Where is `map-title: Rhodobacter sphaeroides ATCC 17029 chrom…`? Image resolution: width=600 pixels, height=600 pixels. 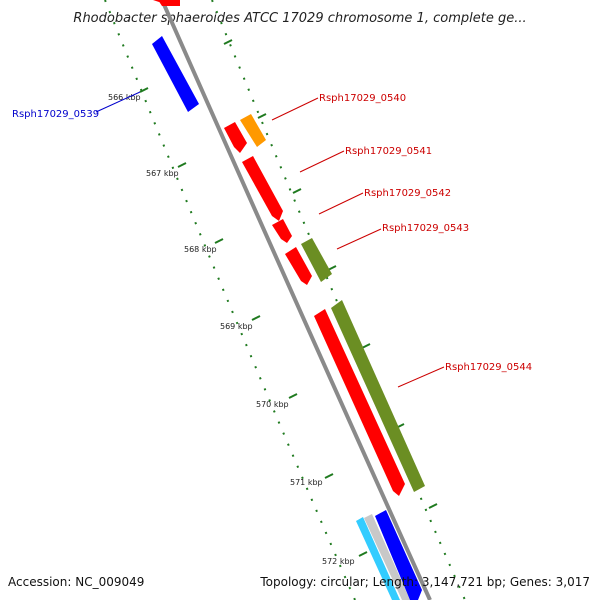
map-title: Rhodobacter sphaeroides ATCC 17029 chrom… is located at coordinates (299, 18).